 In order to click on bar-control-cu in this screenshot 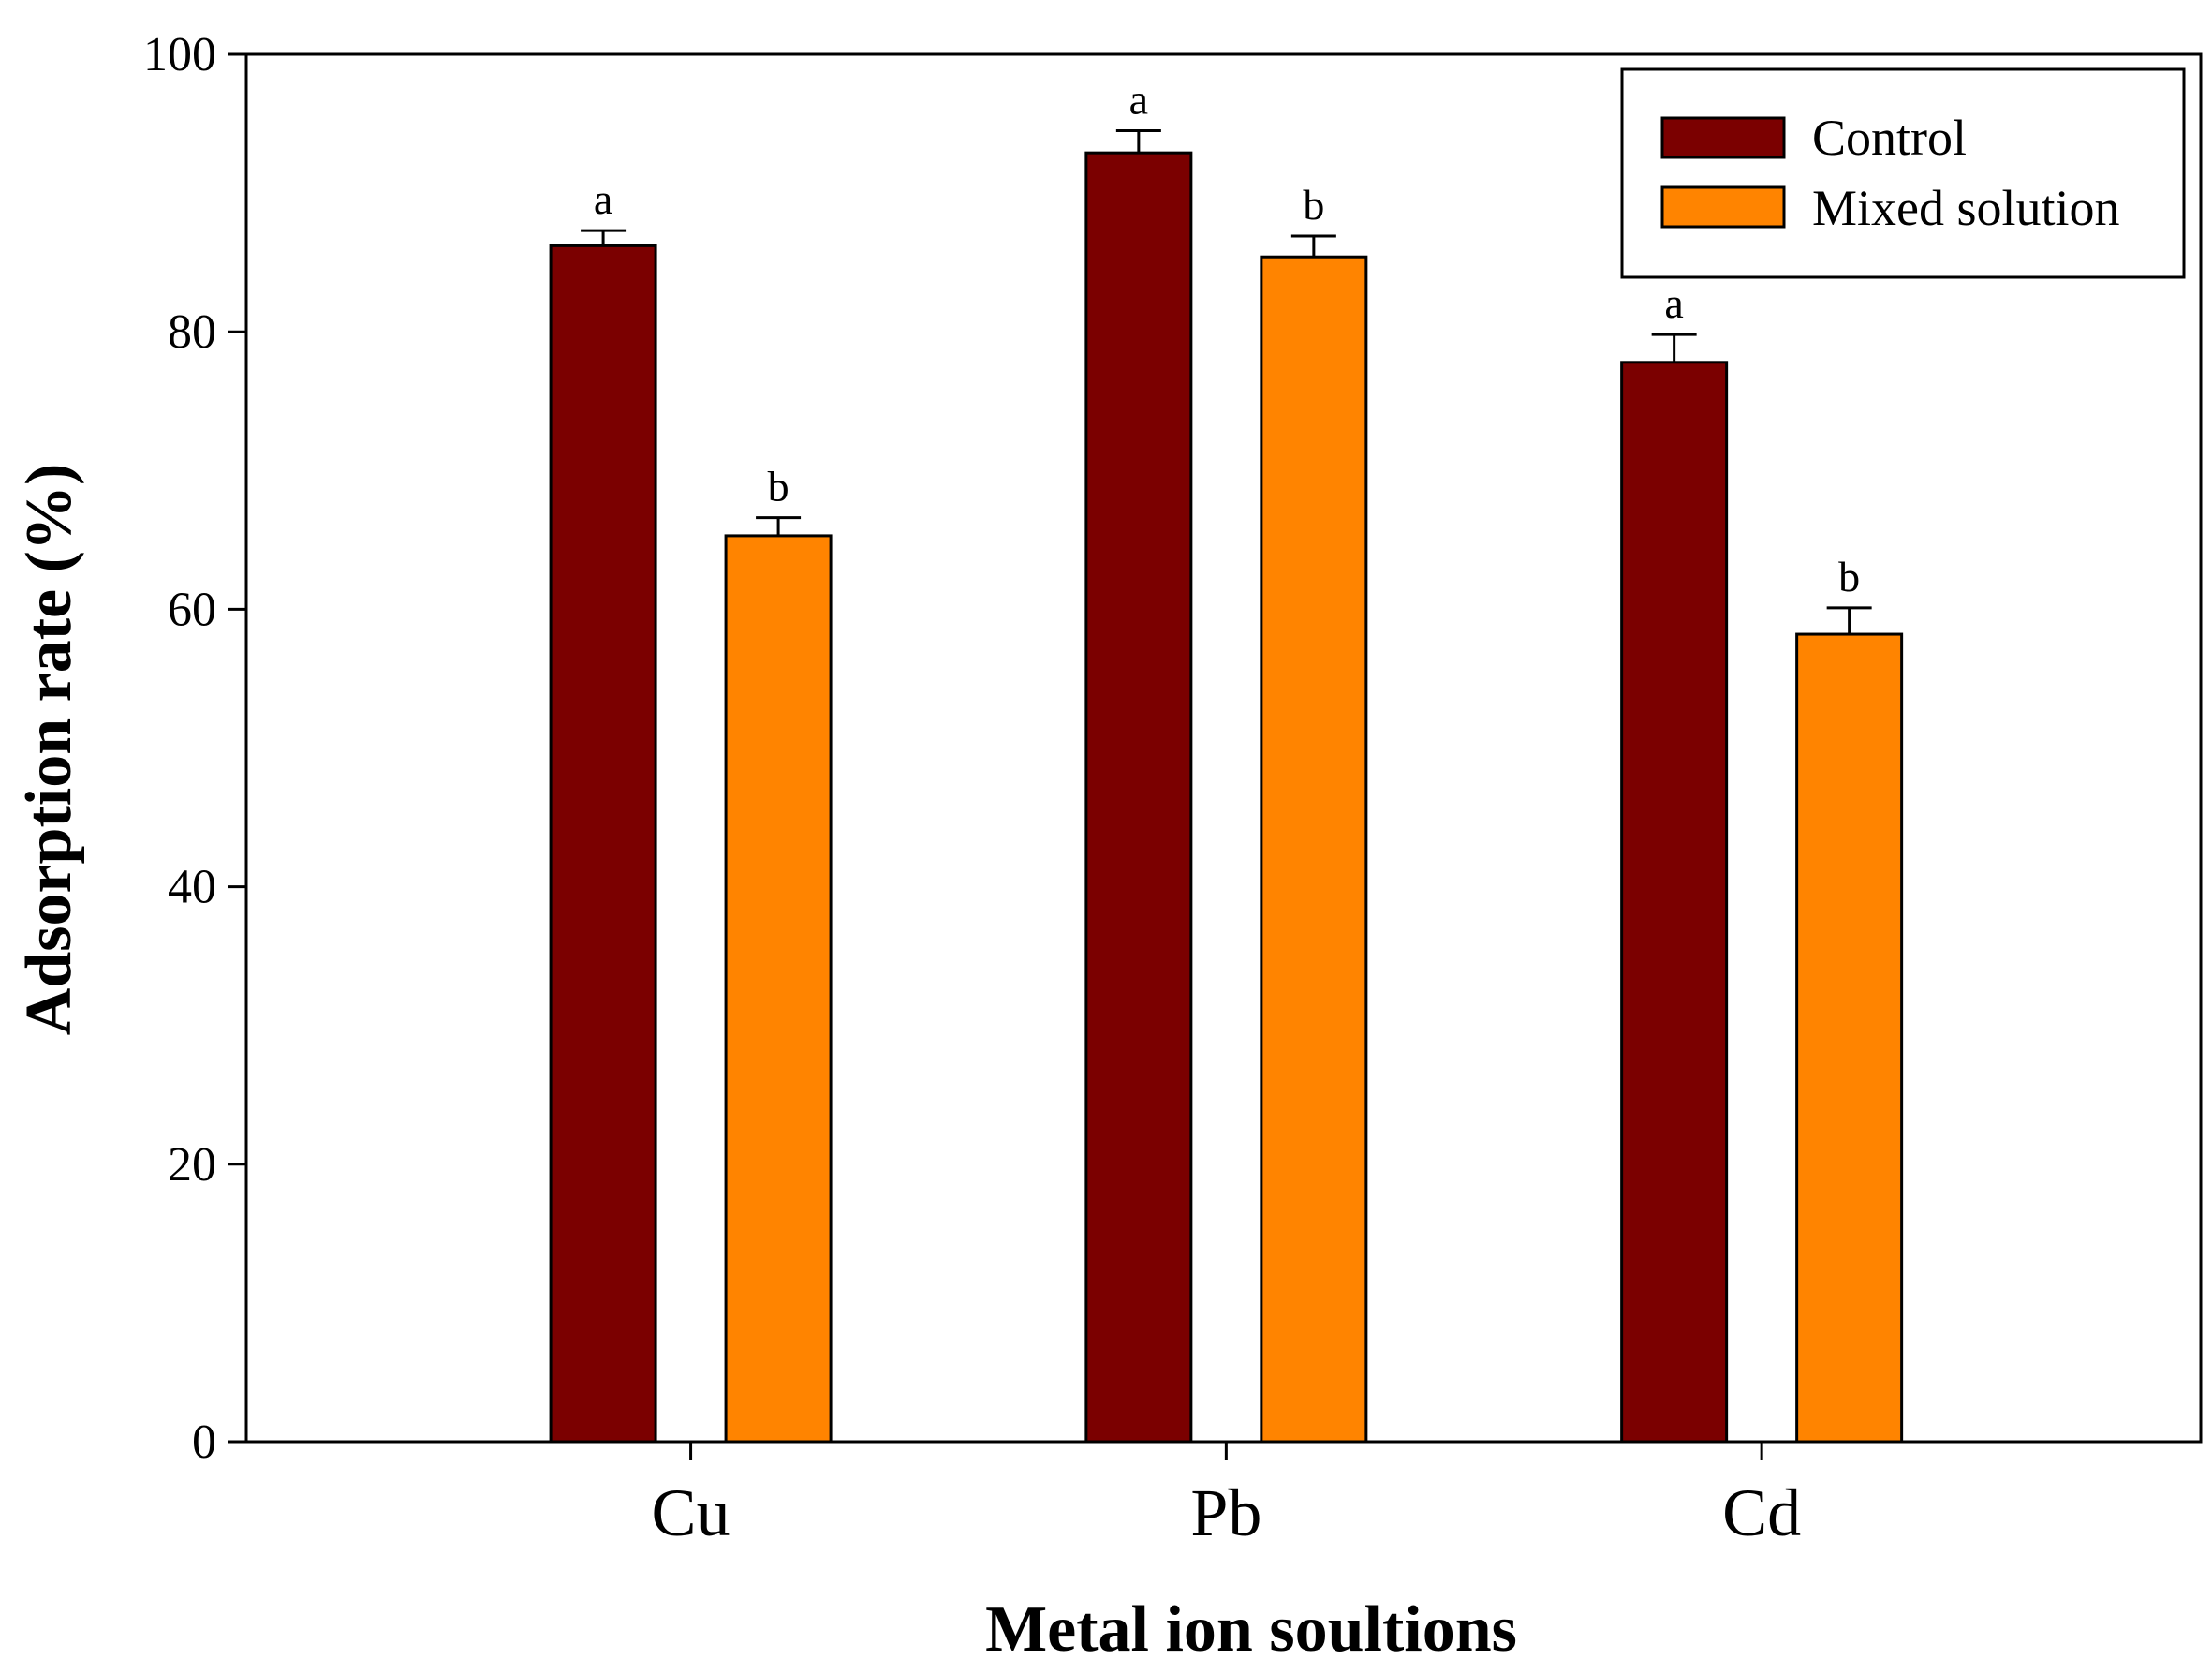, I will do `click(603, 844)`.